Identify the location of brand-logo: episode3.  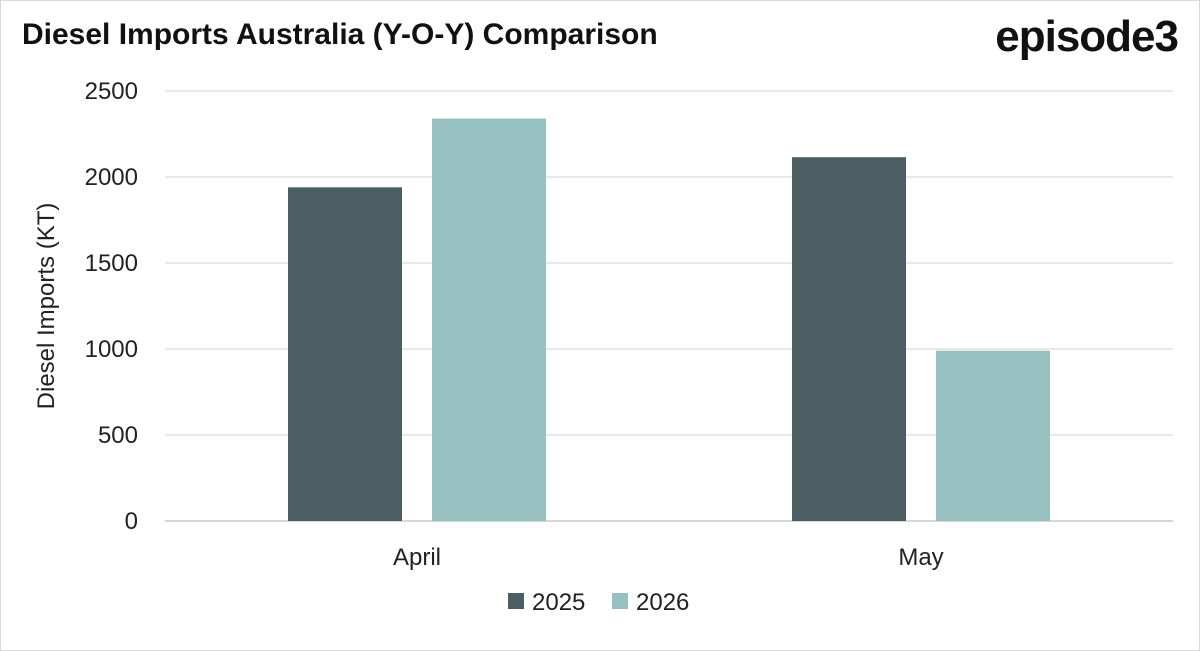
(1087, 36).